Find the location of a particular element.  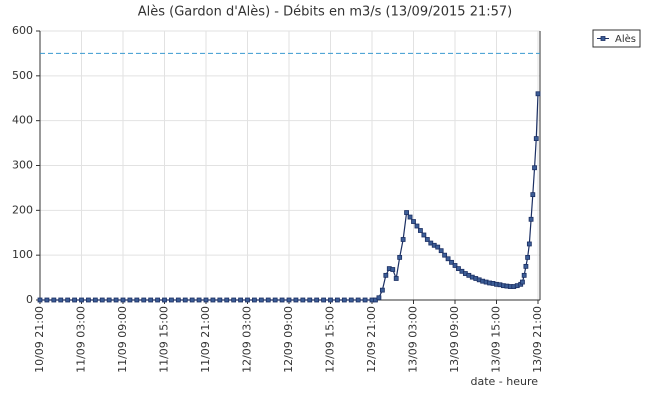

y-tick-label: 400 is located at coordinates (22, 120).